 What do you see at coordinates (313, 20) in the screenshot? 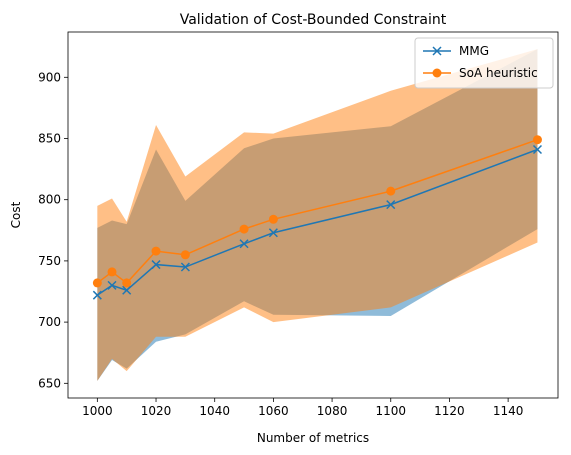
I see `chart-title: Validation of Cost-Bounded Constraint` at bounding box center [313, 20].